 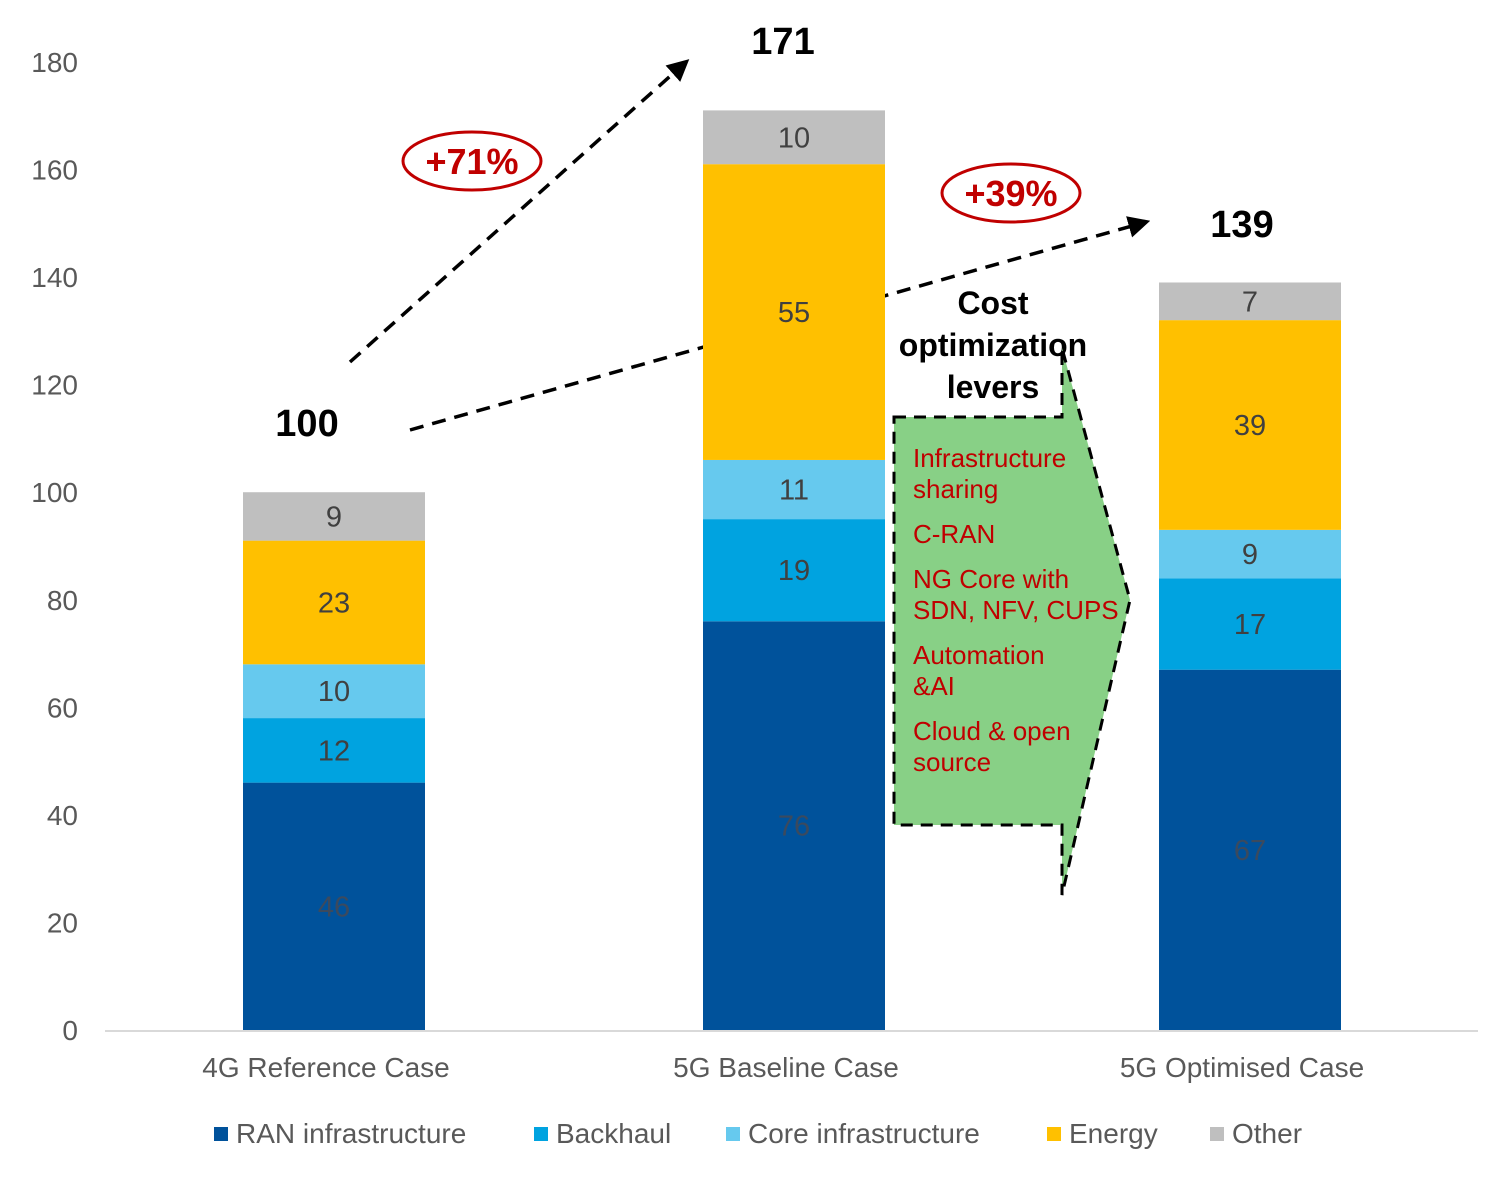 I want to click on annotation-lines, so click(x=780, y=324).